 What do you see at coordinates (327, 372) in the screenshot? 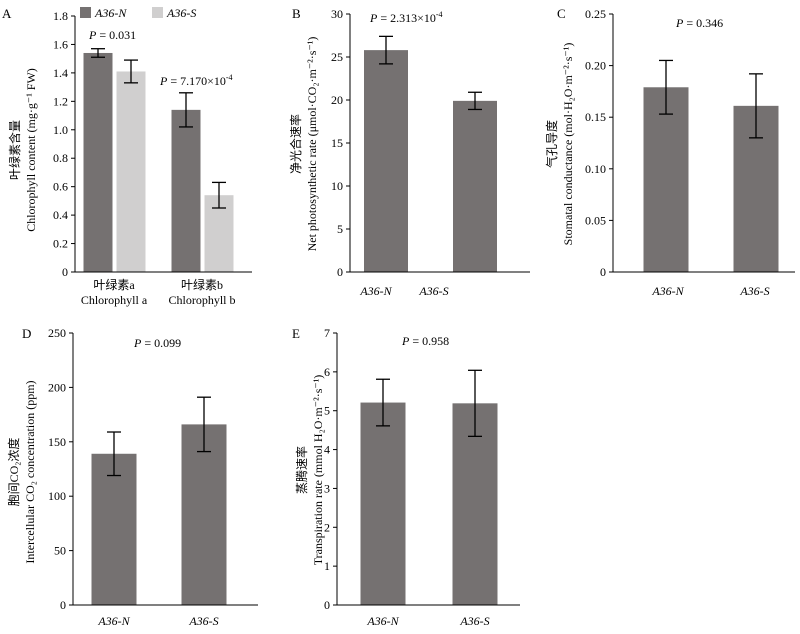
I see `y-tick-label: 6` at bounding box center [327, 372].